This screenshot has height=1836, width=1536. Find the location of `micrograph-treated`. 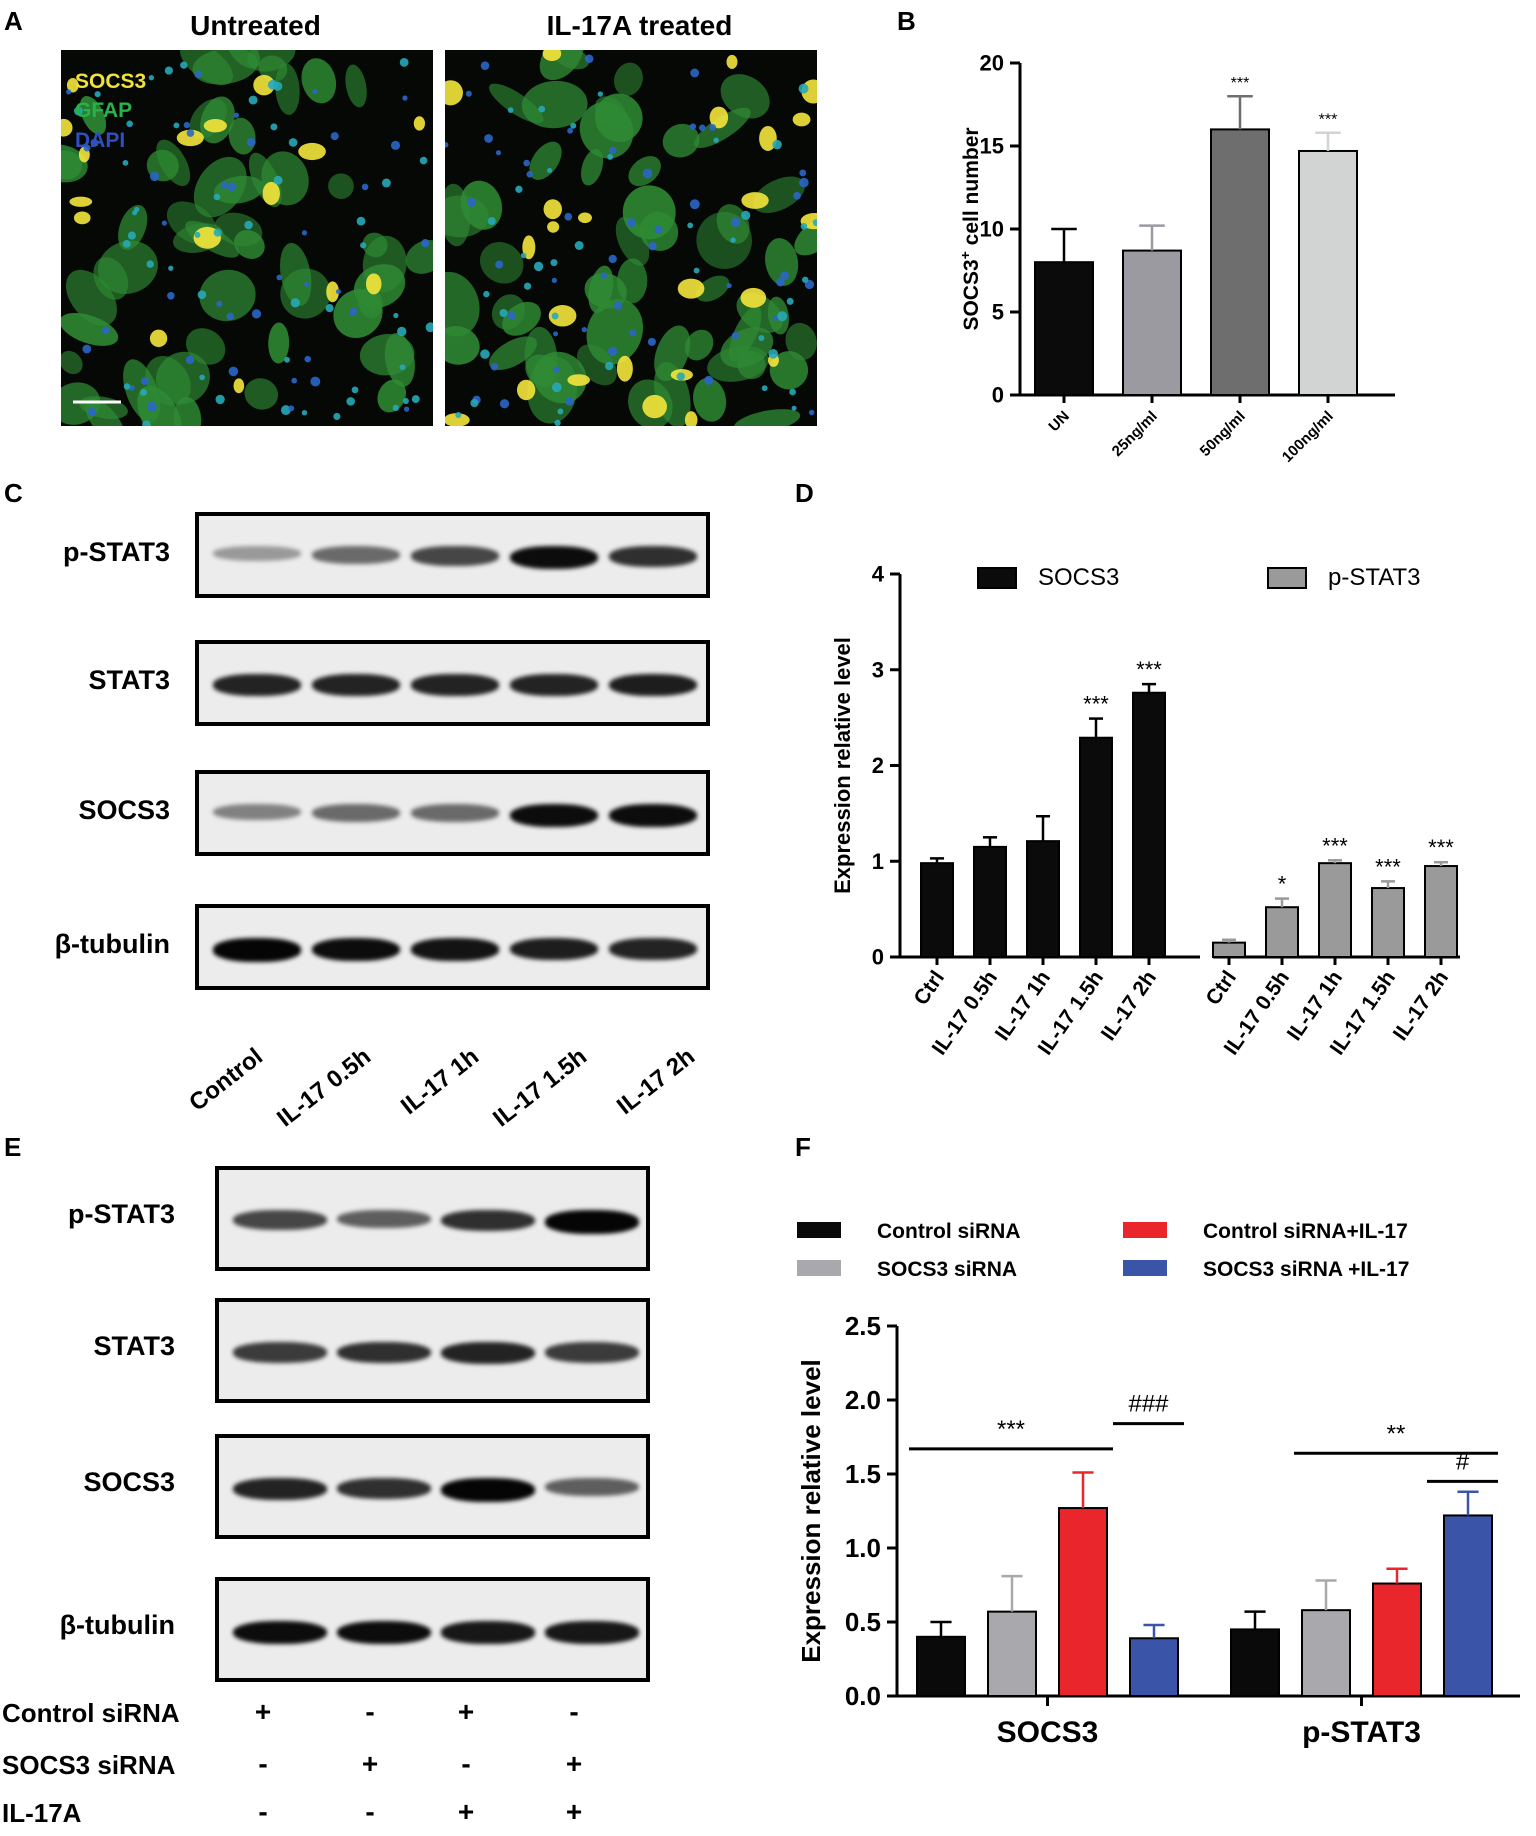

micrograph-treated is located at coordinates (631, 238).